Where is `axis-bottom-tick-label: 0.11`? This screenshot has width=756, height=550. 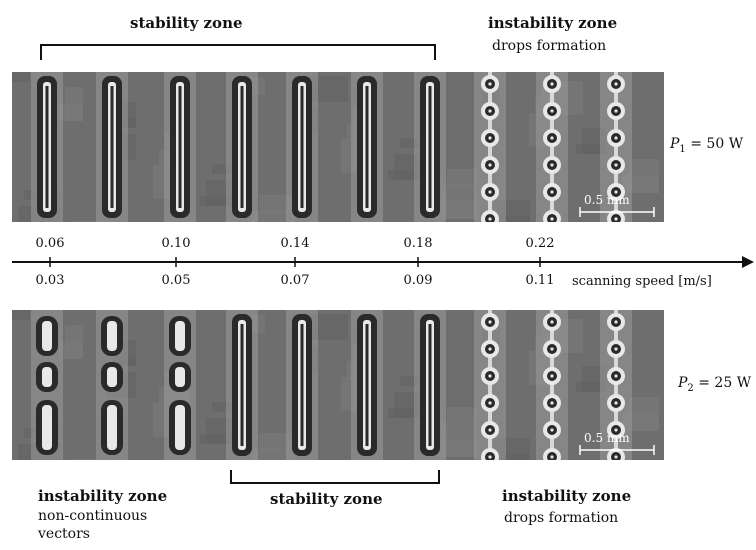
axis-bottom-tick-label: 0.11 is located at coordinates (540, 280).